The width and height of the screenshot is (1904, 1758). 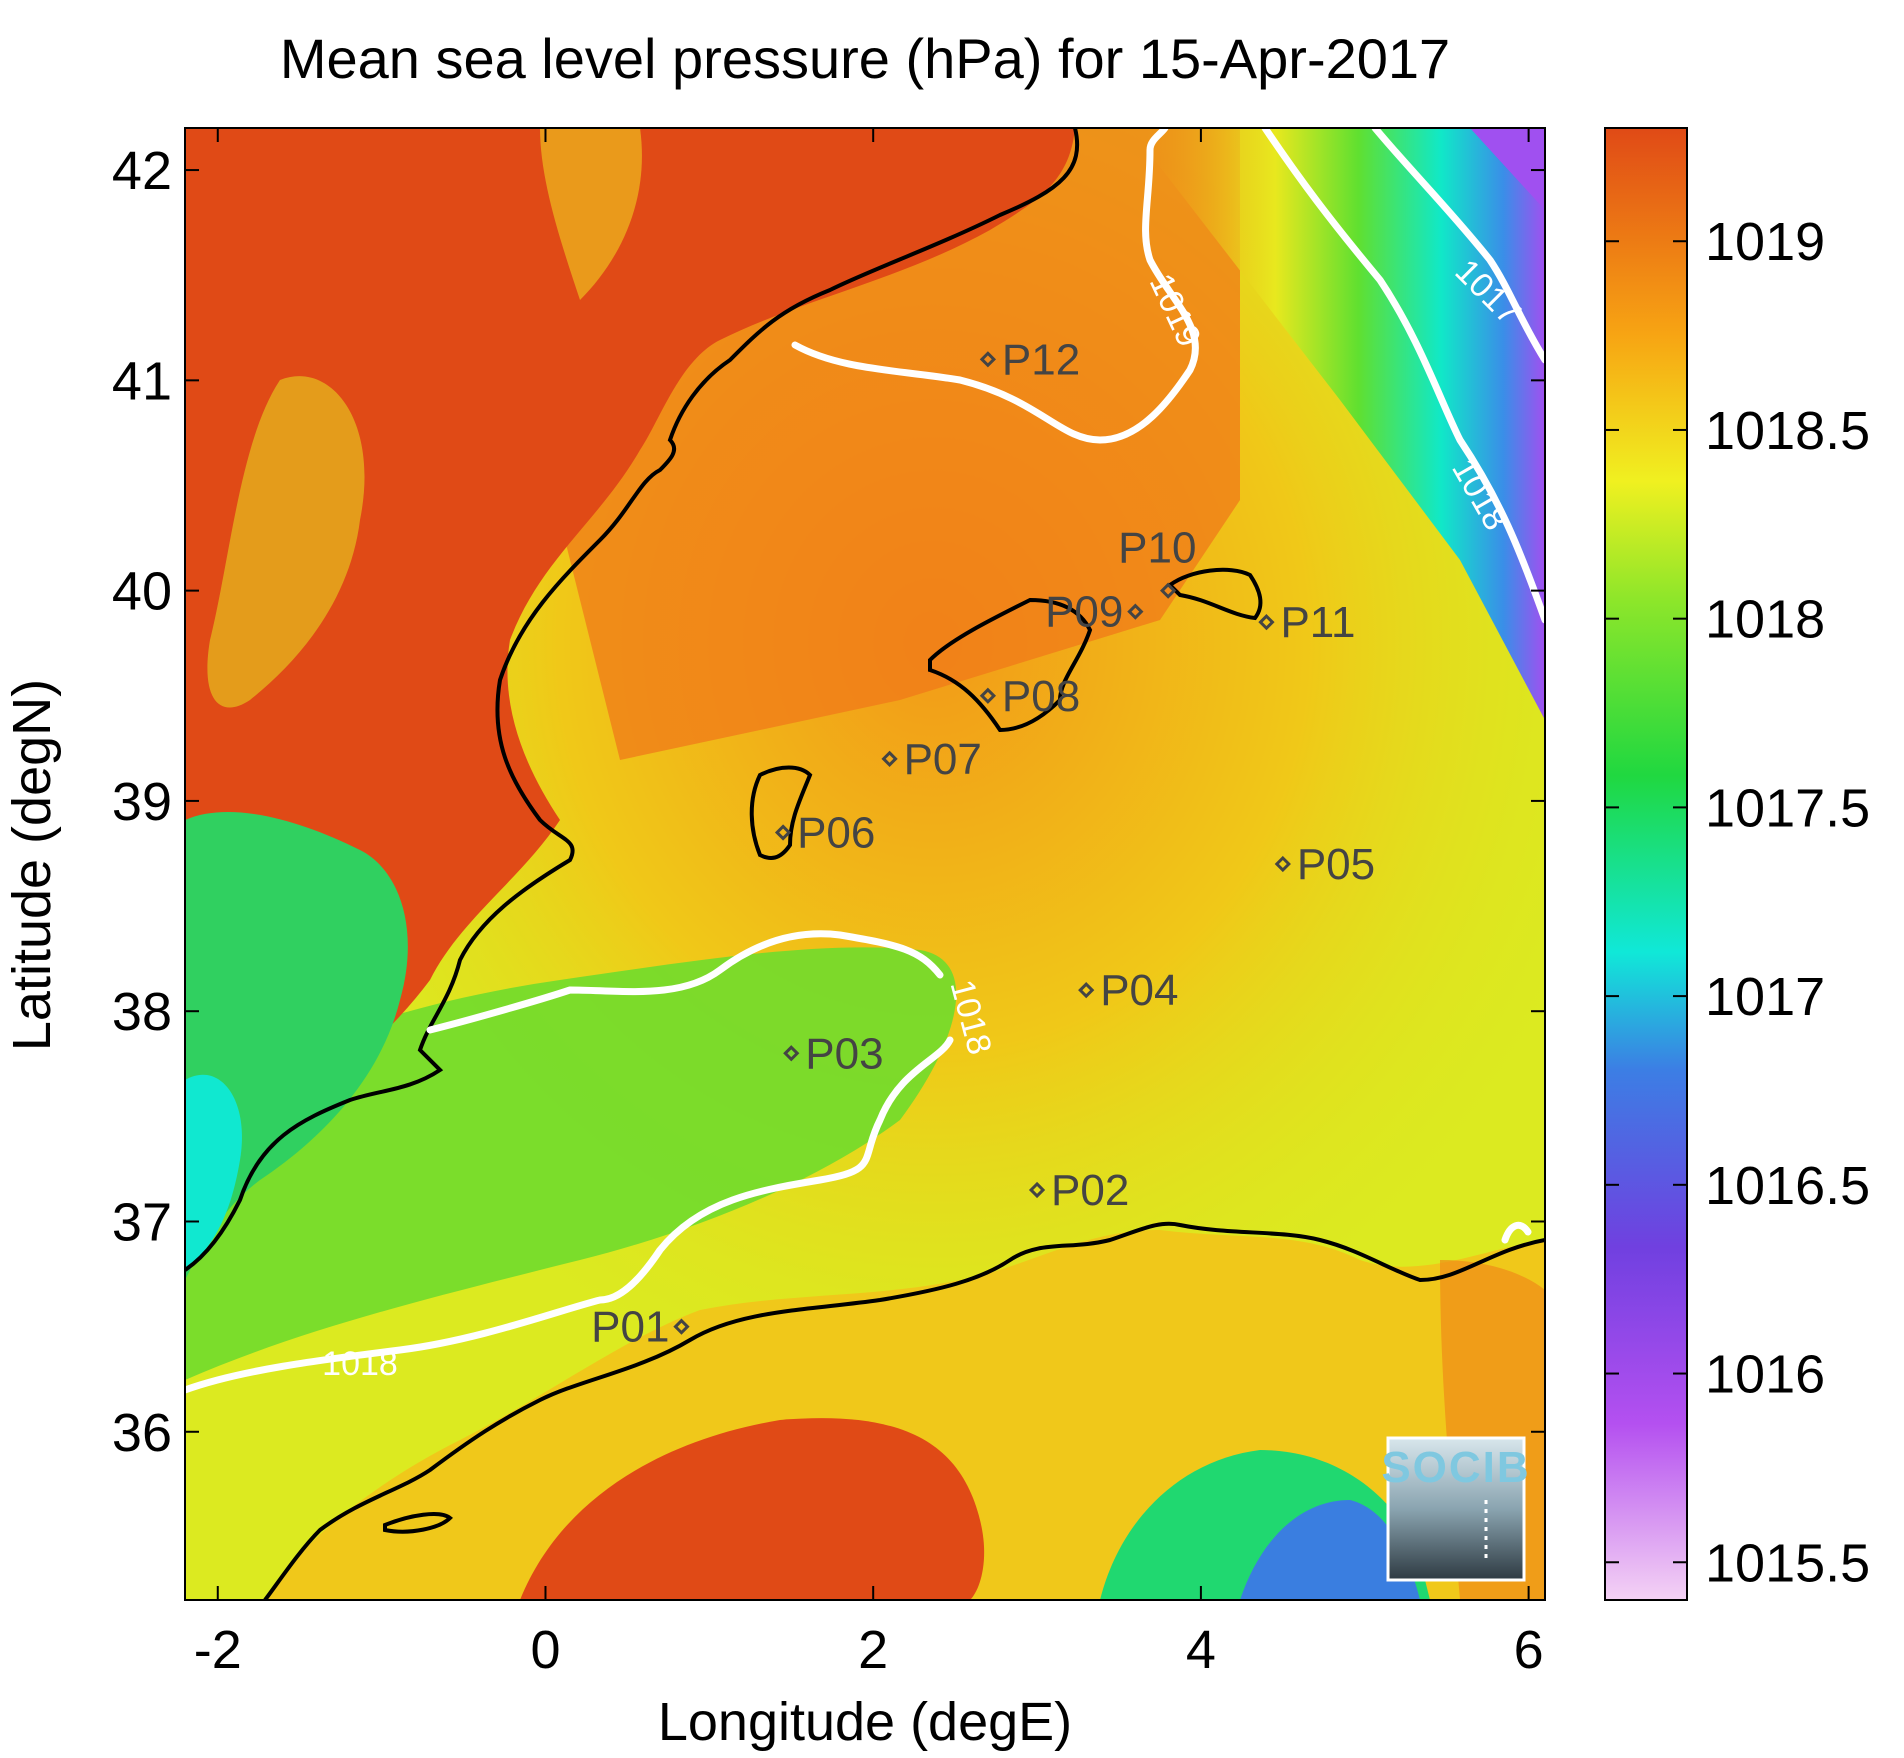 I want to click on x-tick-label: 4, so click(x=1201, y=1650).